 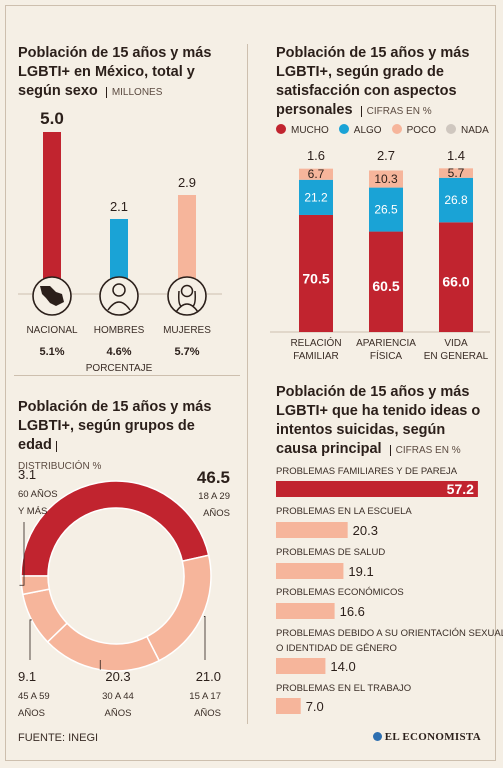 I want to click on bar-algo-relacion-familiar, so click(x=316, y=197).